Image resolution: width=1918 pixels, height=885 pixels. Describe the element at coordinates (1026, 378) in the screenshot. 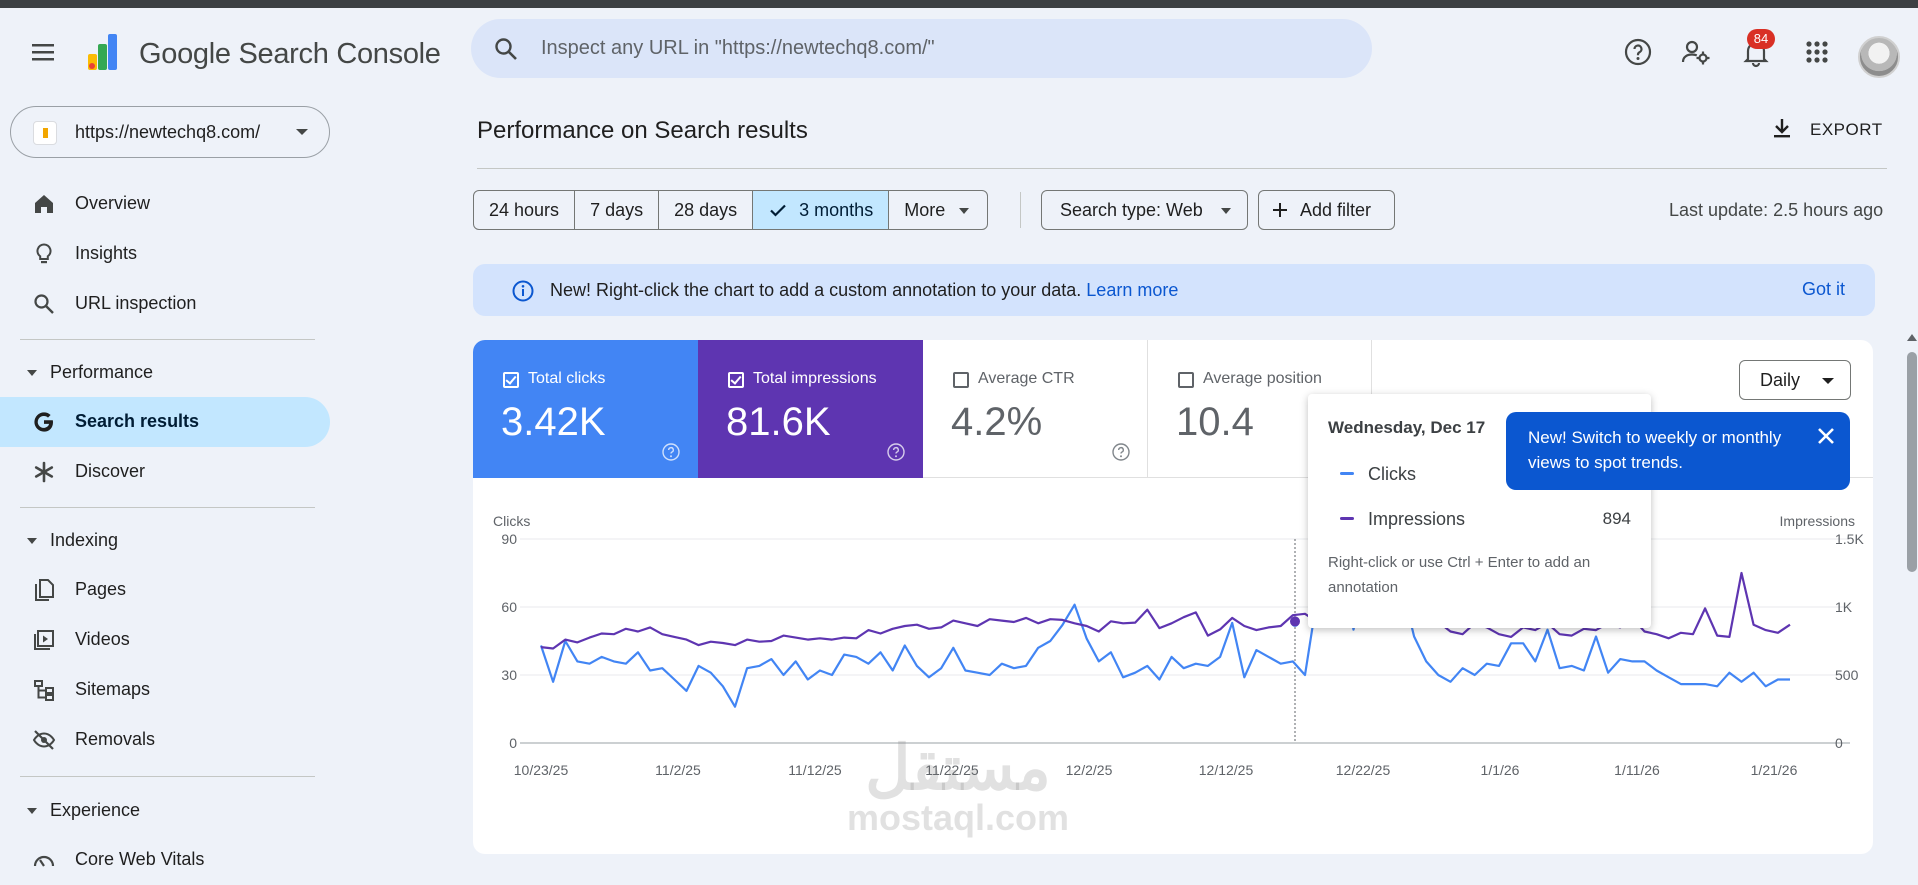

I see `metric-label: Average CTR` at that location.